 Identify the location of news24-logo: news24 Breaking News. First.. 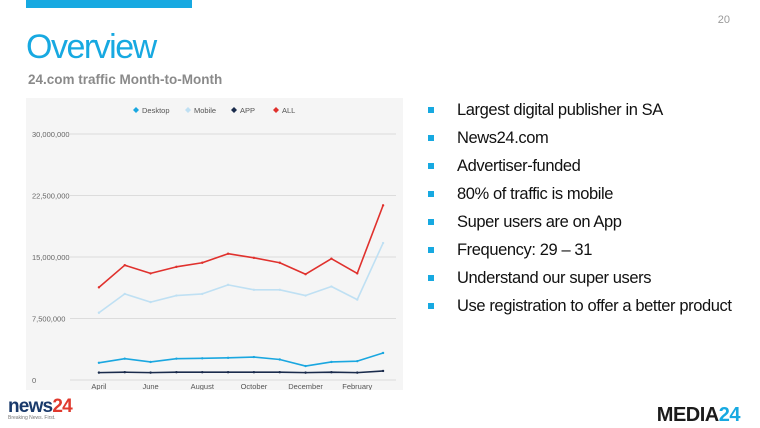
(40, 408).